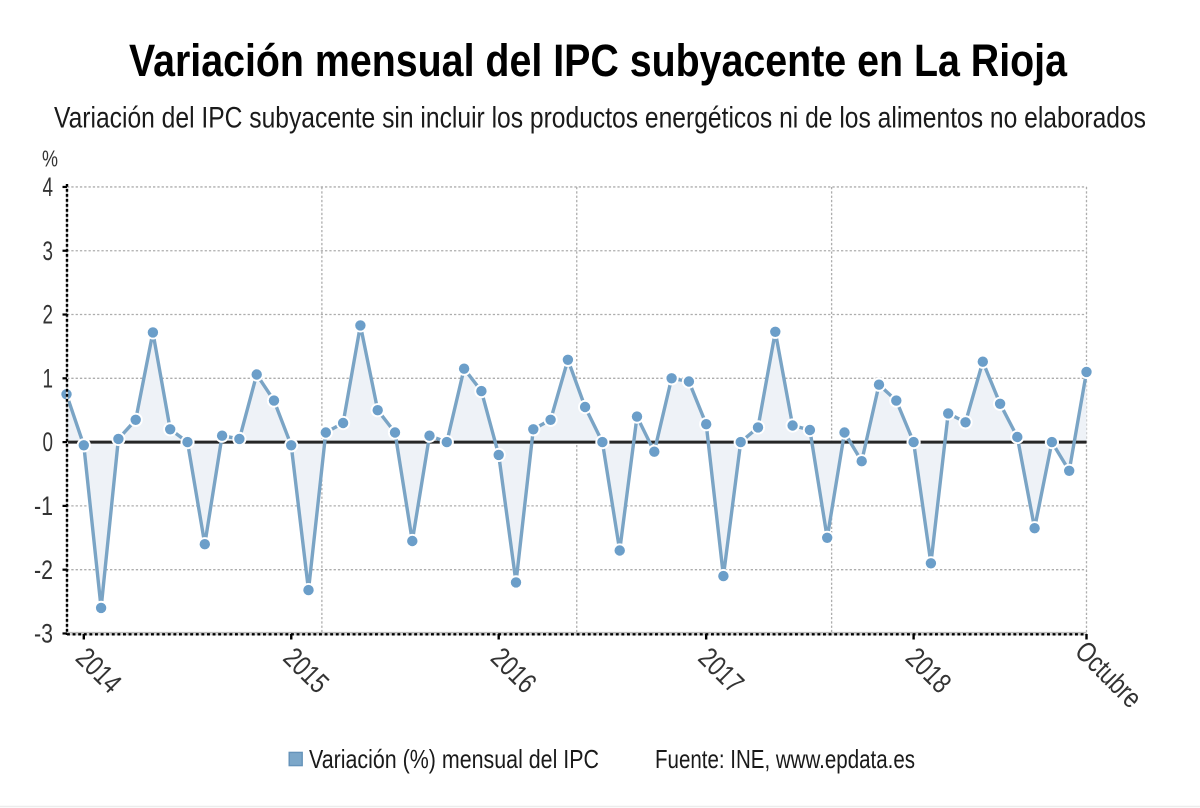 Image resolution: width=1200 pixels, height=808 pixels. I want to click on svg-text: Variación (%) mensual del IPC, so click(454, 759).